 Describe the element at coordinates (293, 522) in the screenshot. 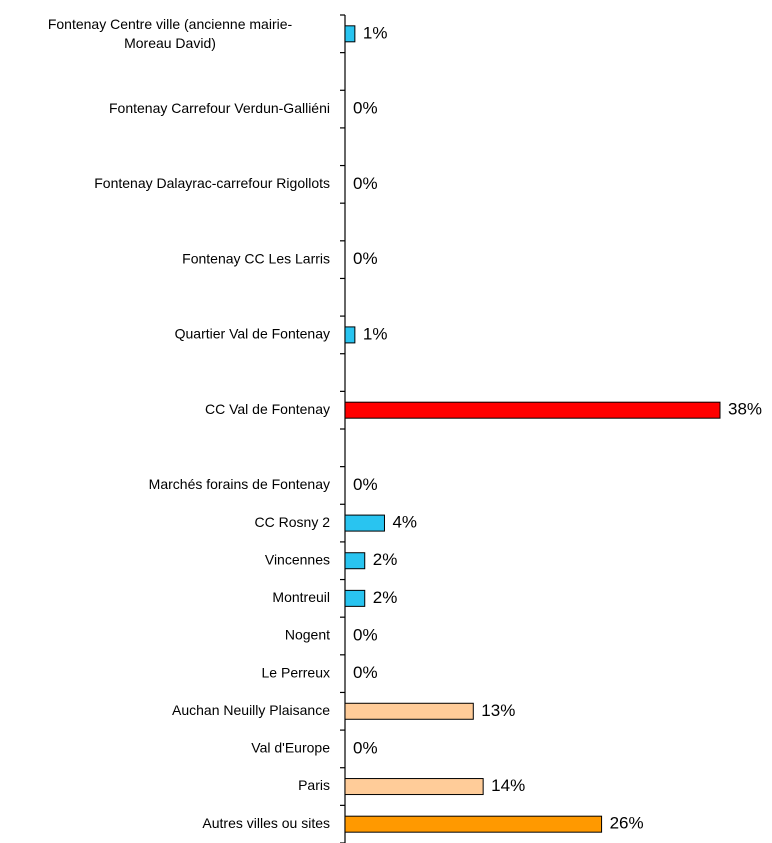

I see `category-label: CC Rosny 2` at that location.